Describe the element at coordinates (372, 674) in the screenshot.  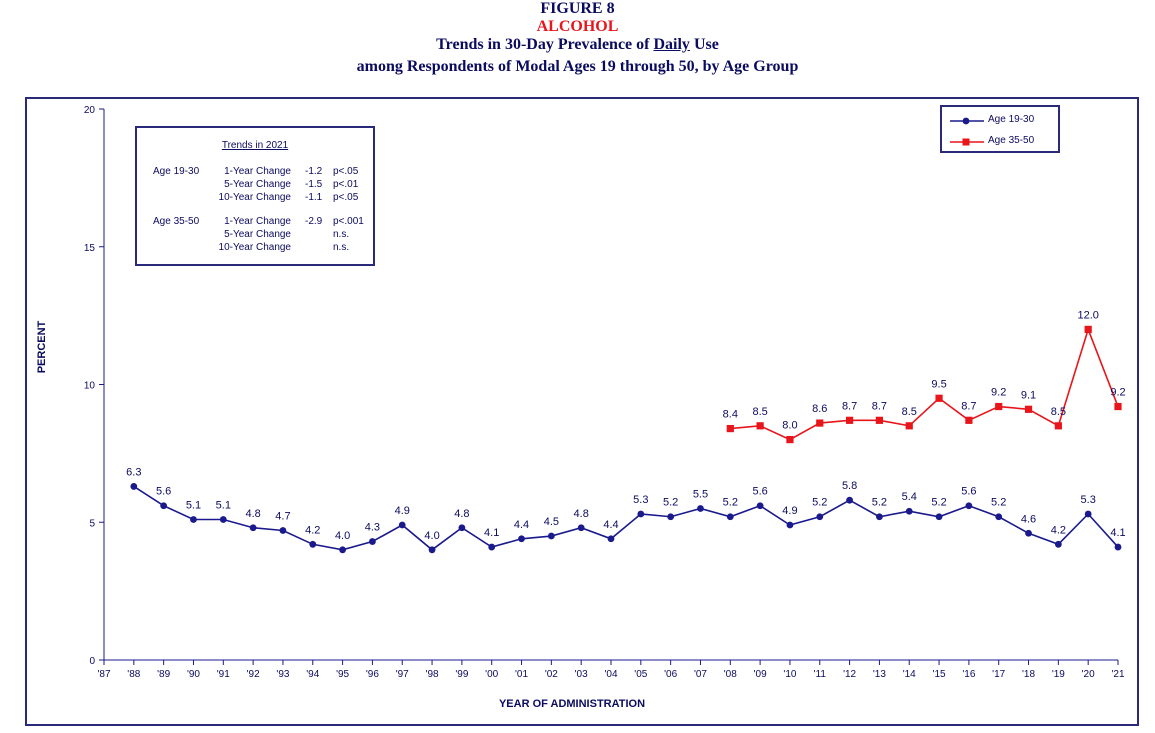
I see `x-tick-label: '96` at that location.